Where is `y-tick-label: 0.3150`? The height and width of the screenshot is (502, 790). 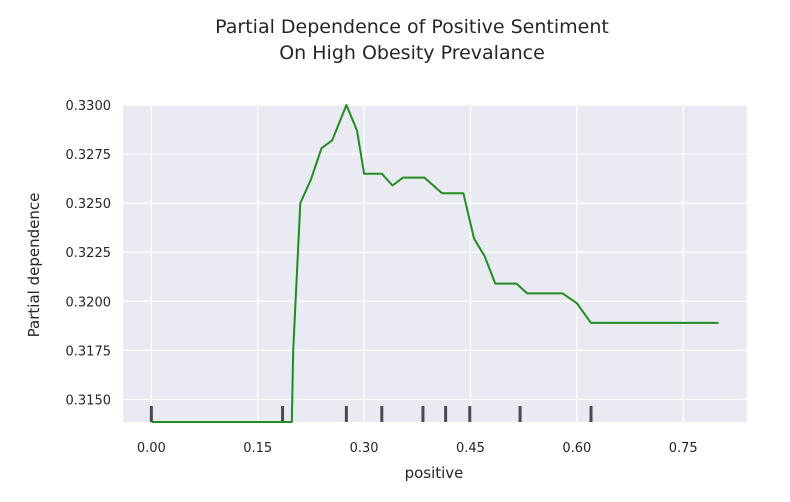
y-tick-label: 0.3150 is located at coordinates (89, 400).